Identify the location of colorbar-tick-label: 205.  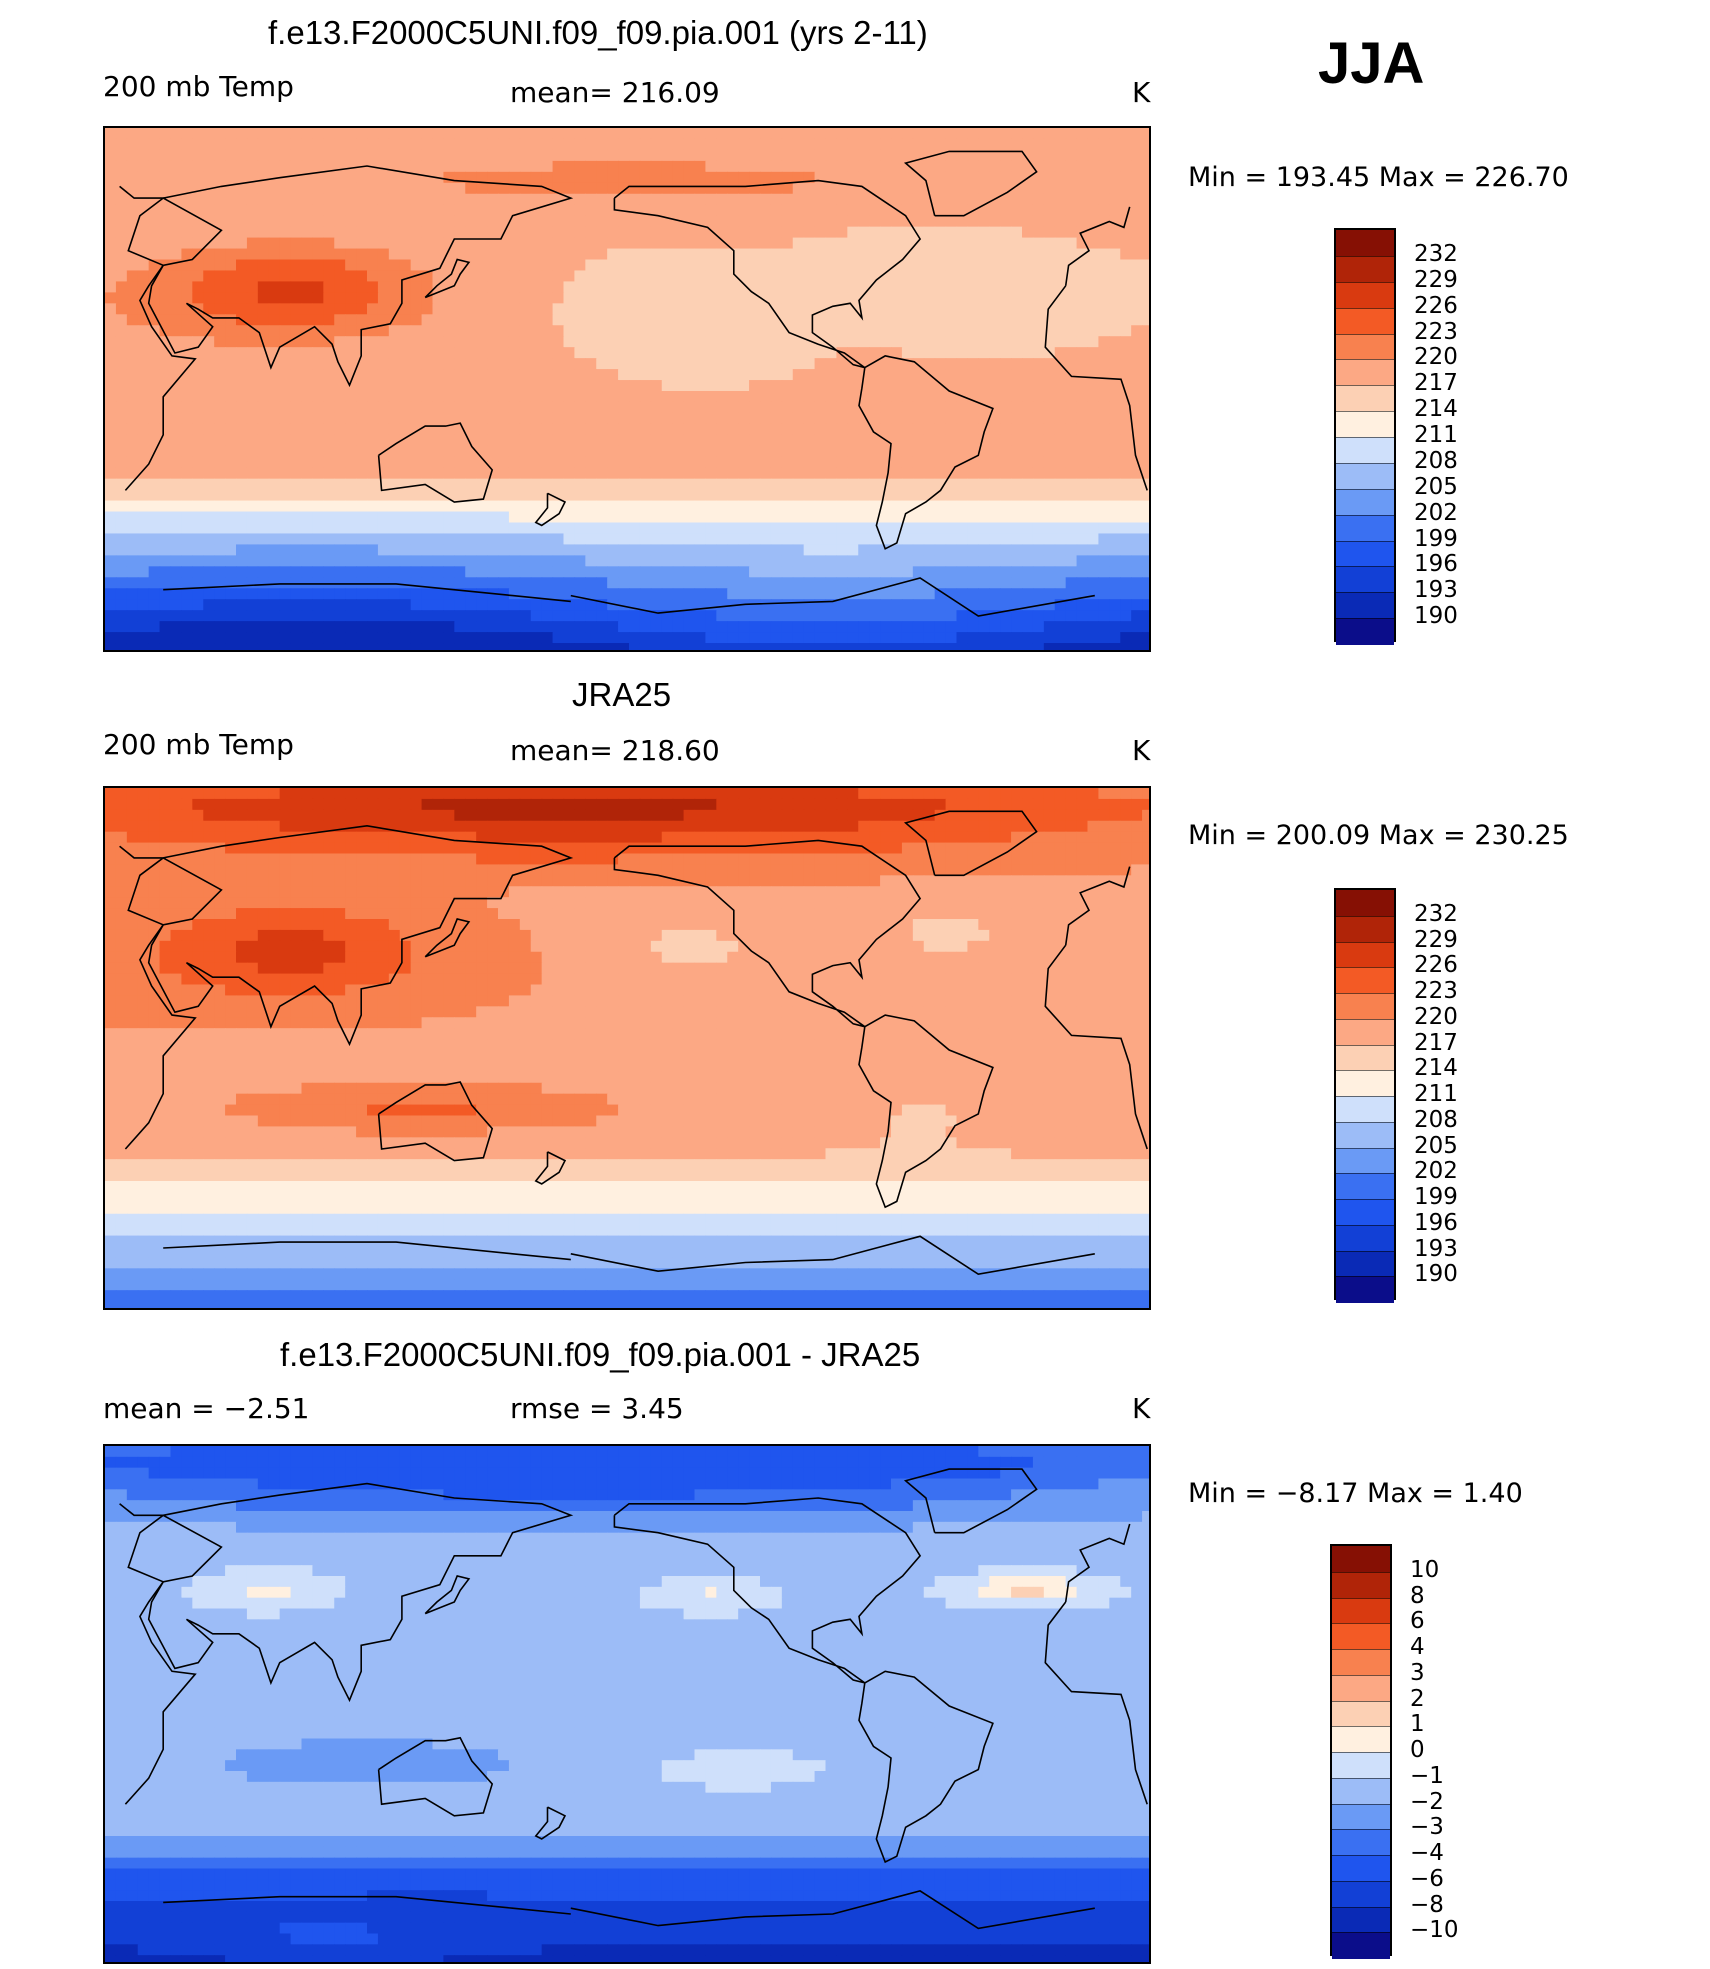
(1436, 486).